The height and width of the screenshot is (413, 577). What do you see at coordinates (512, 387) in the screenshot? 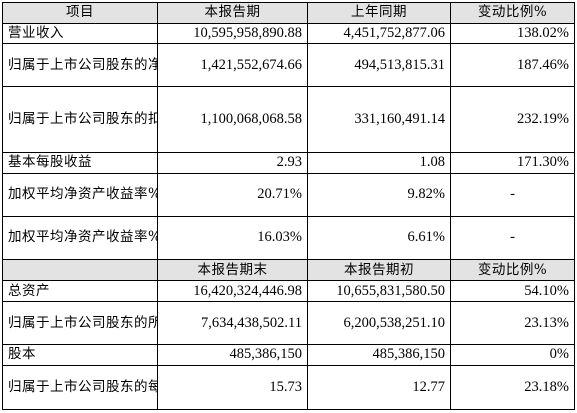
I see `row-change-value: 23.18%` at bounding box center [512, 387].